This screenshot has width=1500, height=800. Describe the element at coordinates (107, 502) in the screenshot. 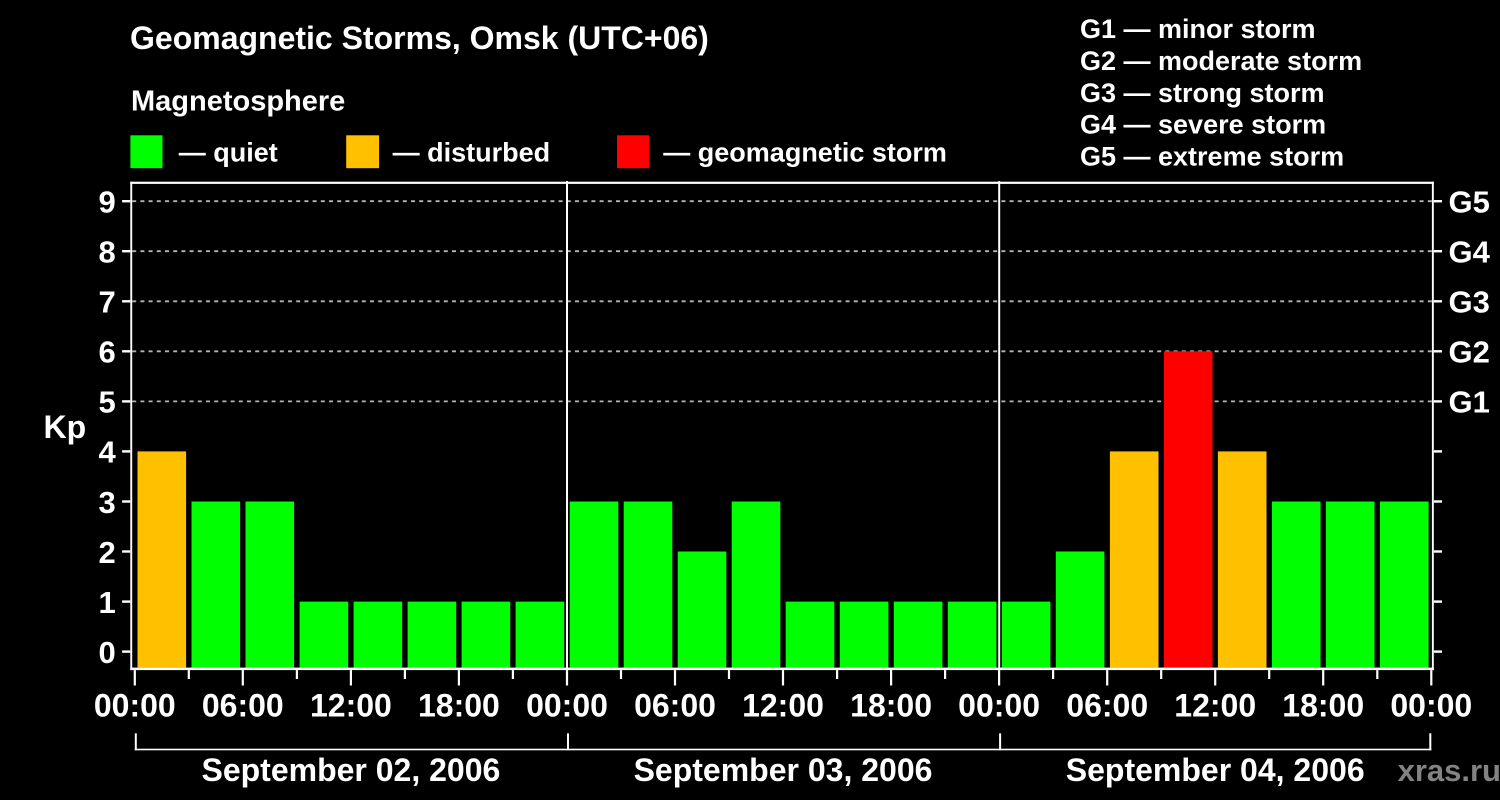

I see `svg-text: 3` at that location.